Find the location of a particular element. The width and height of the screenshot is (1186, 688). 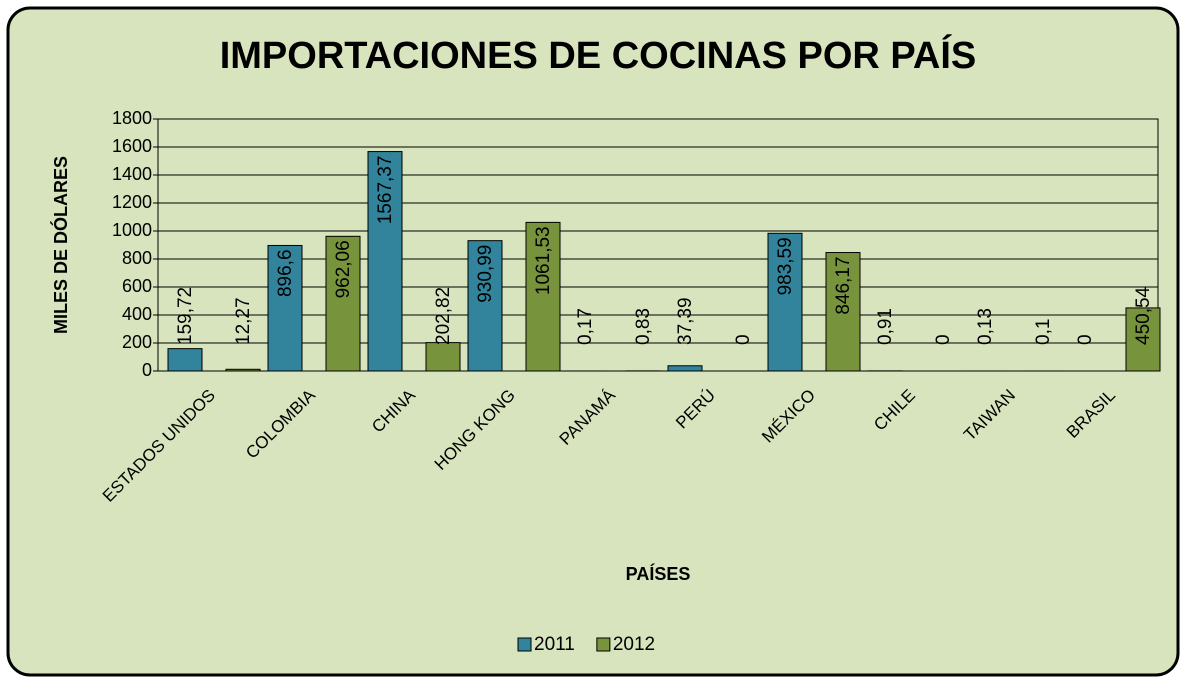

legend-label: 2011 is located at coordinates (554, 644).